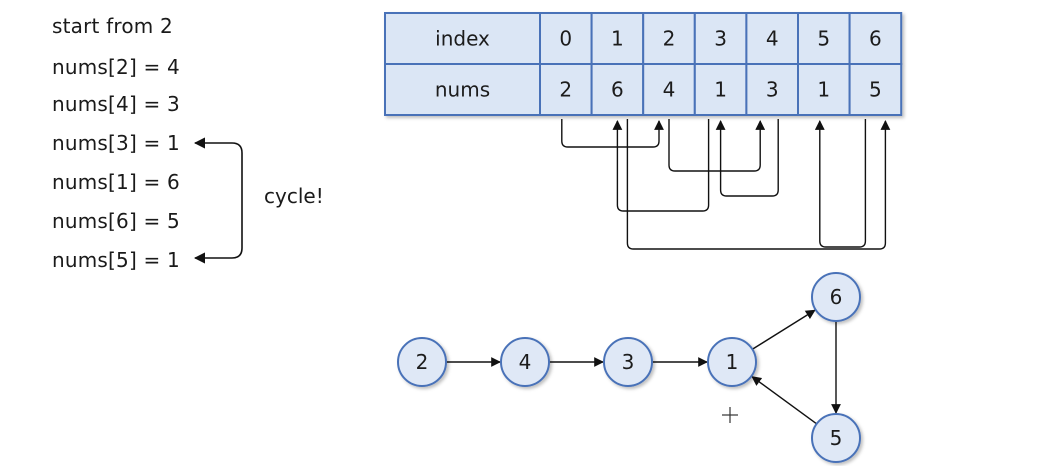 The image size is (1047, 466). What do you see at coordinates (112, 26) in the screenshot?
I see `step-start: start from 2` at bounding box center [112, 26].